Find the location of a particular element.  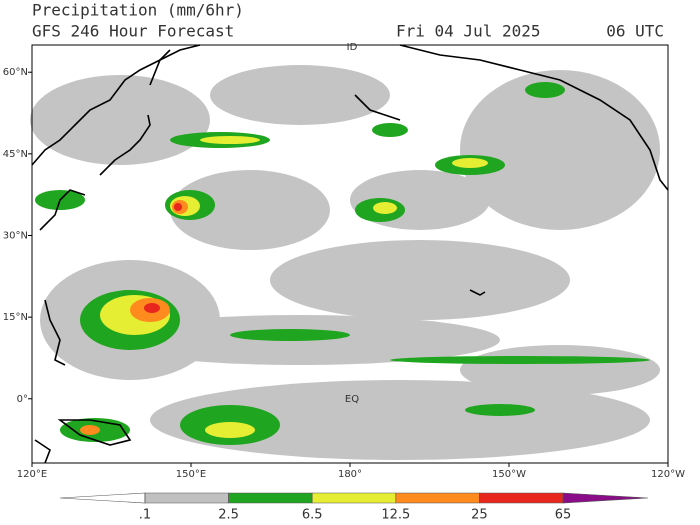

lat-label: 0° is located at coordinates (22, 399).